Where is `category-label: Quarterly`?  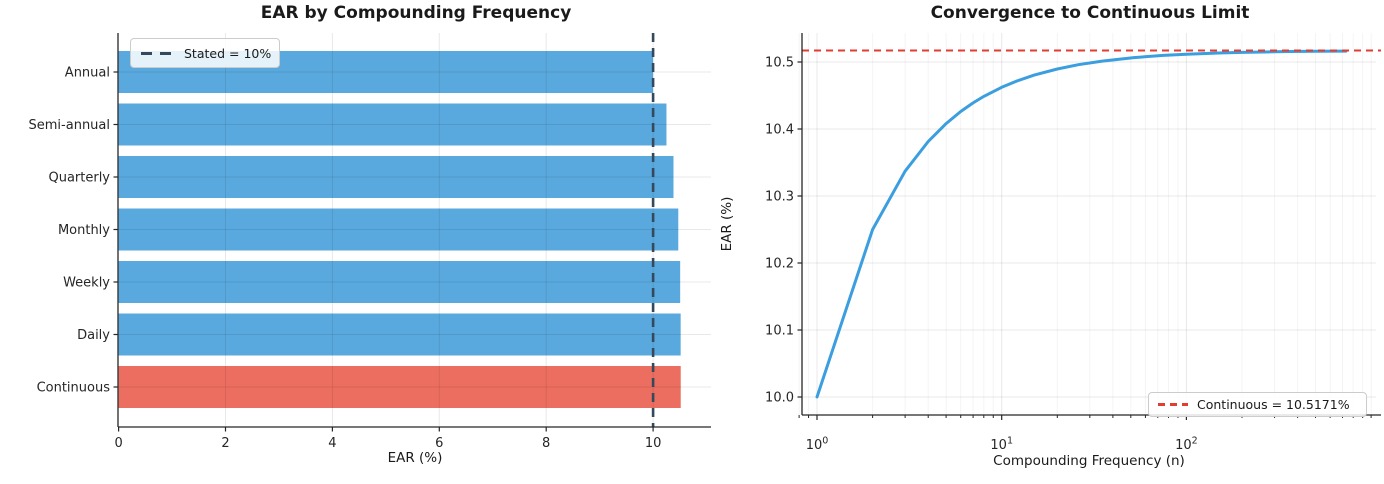
category-label: Quarterly is located at coordinates (79, 178).